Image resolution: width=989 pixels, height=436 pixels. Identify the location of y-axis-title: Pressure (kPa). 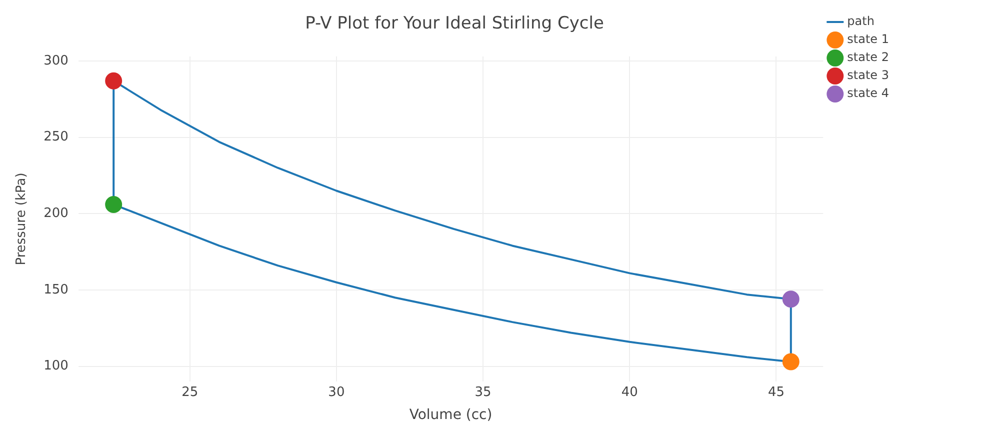
(22, 219).